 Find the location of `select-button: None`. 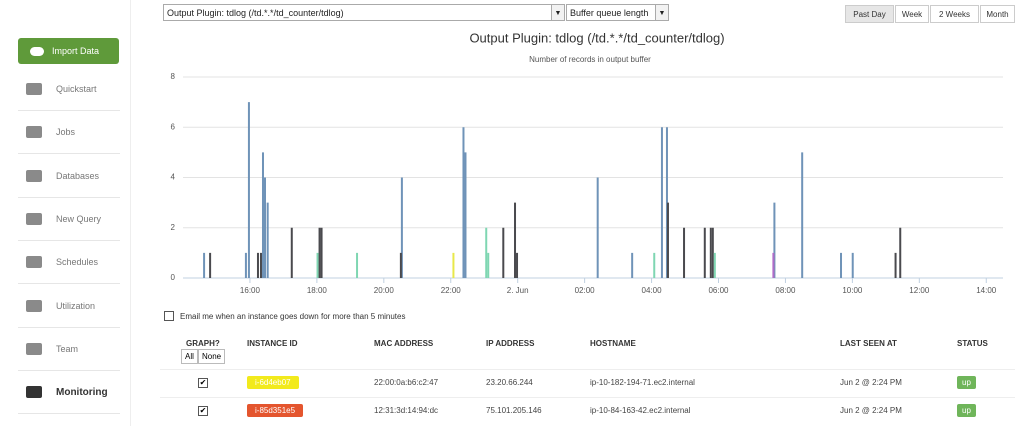

select-button: None is located at coordinates (212, 356).